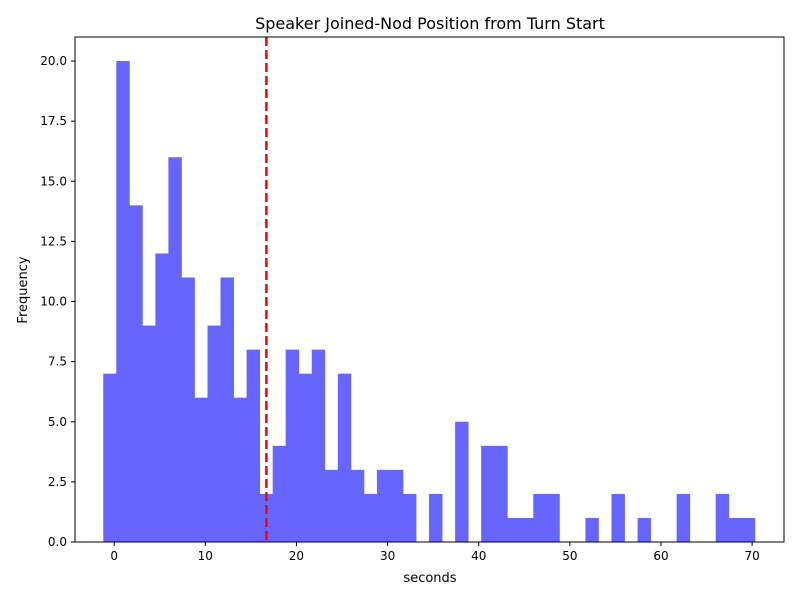 This screenshot has height=600, width=800. What do you see at coordinates (387, 556) in the screenshot?
I see `x-tick-label: 30` at bounding box center [387, 556].